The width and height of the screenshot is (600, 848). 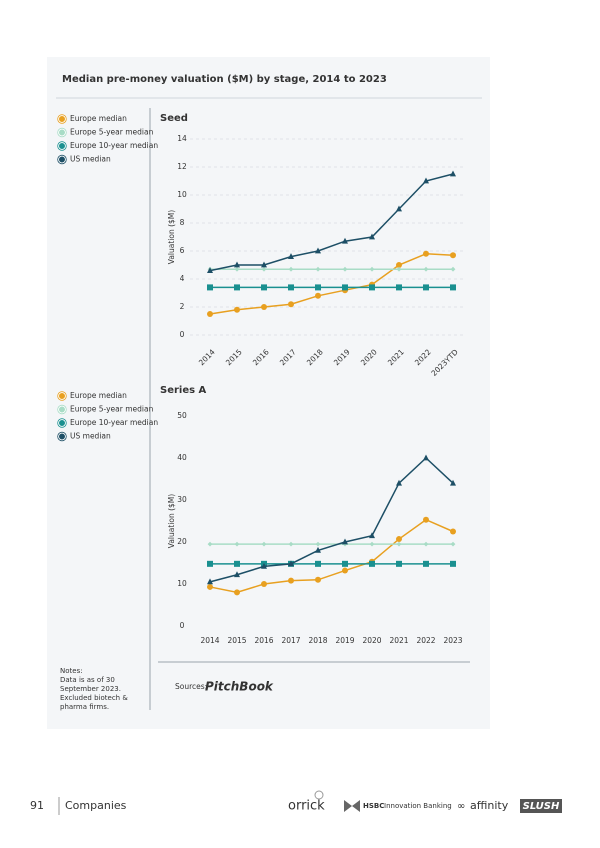 I want to click on partner-logo: orrick, so click(x=306, y=806).